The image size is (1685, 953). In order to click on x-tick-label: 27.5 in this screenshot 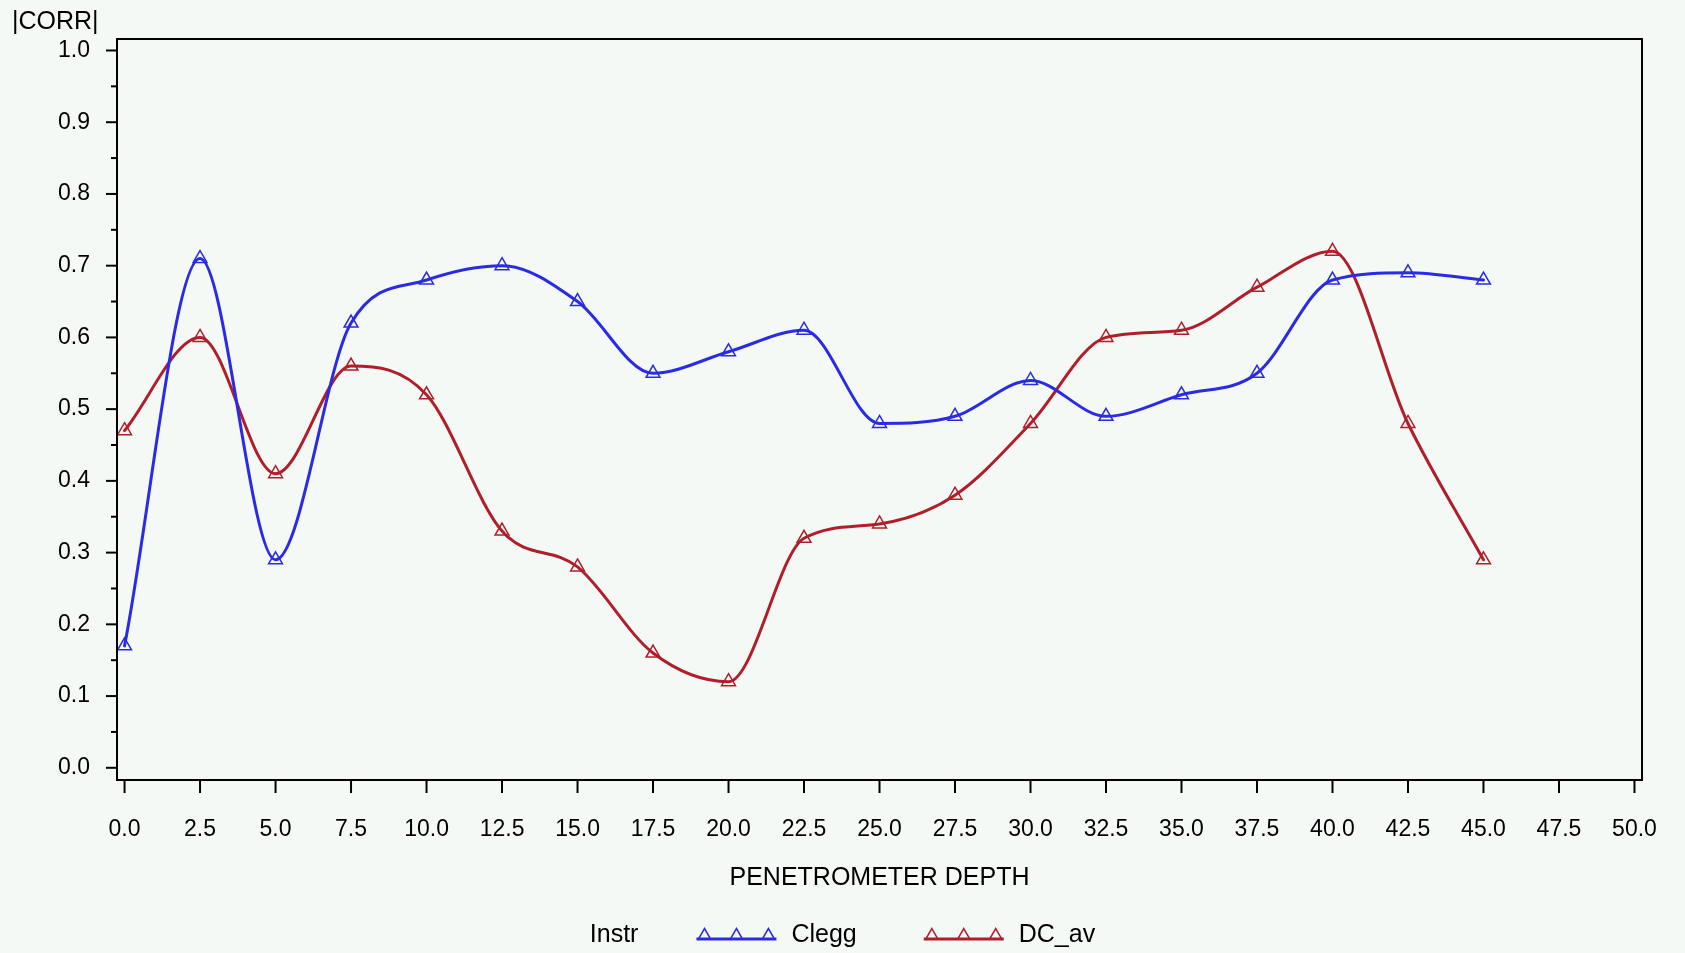, I will do `click(955, 828)`.